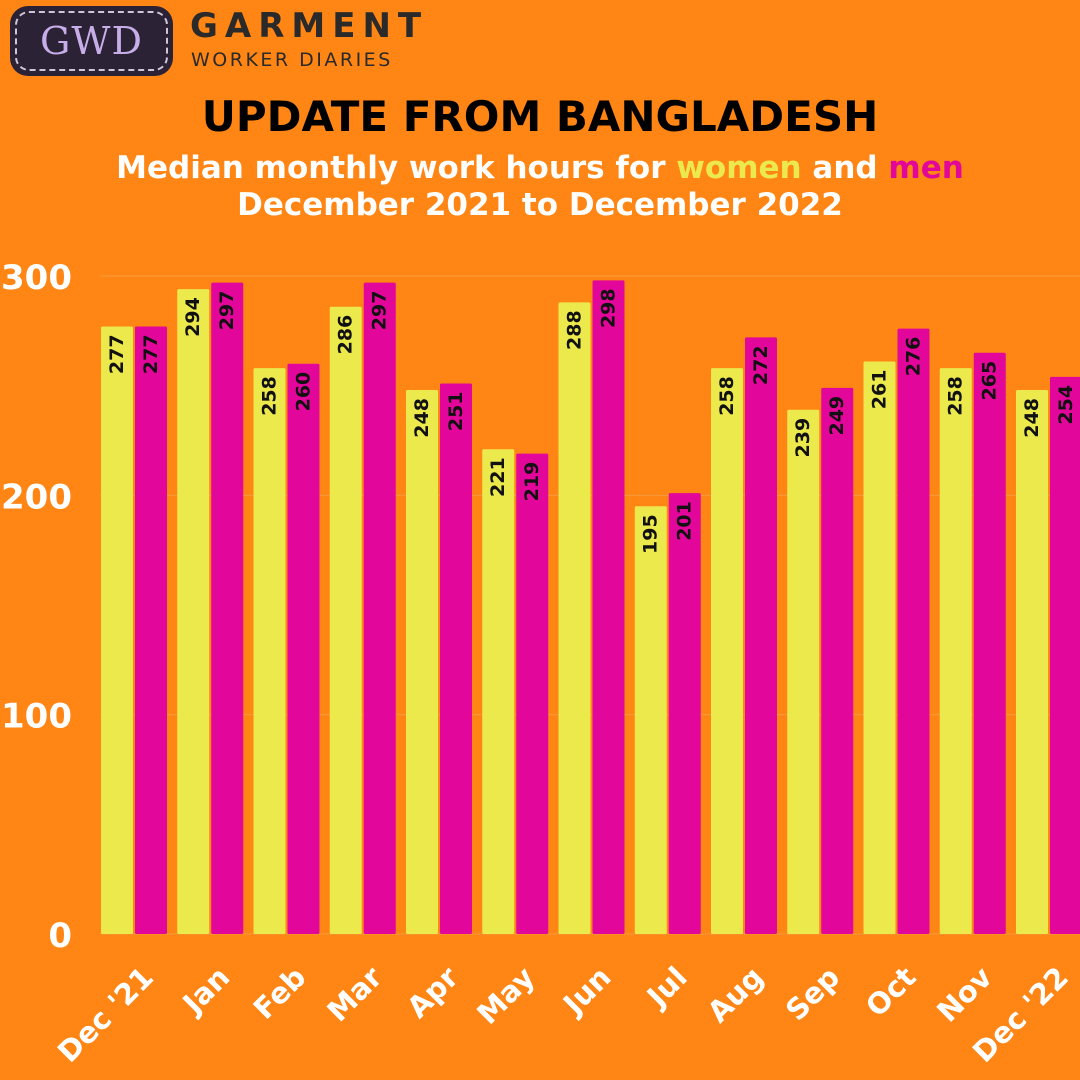 Image resolution: width=1080 pixels, height=1080 pixels. Describe the element at coordinates (498, 477) in the screenshot. I see `bar-value-label: 221` at that location.